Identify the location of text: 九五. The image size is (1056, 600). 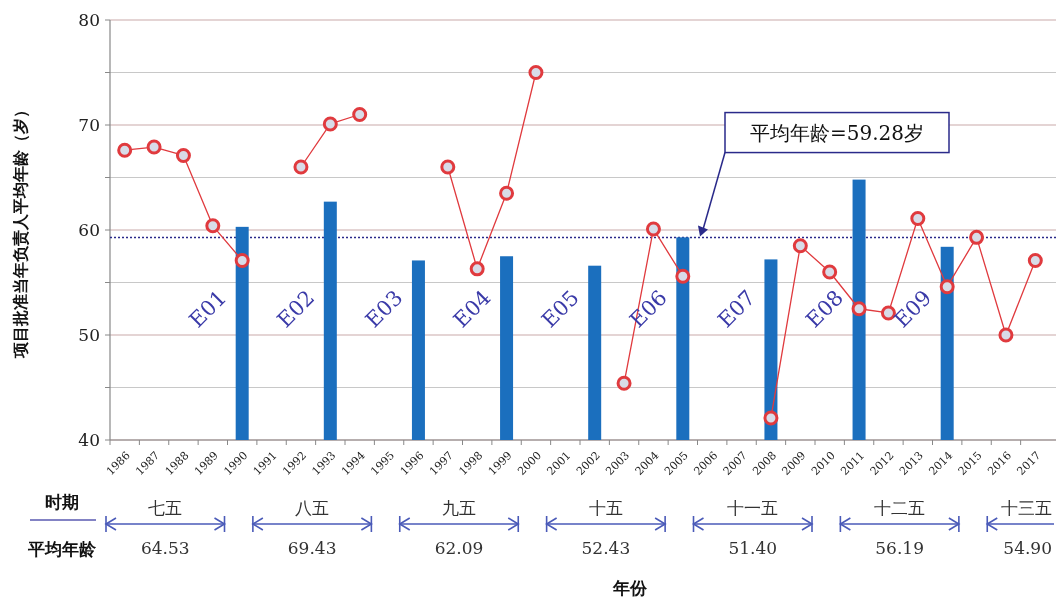
(459, 508).